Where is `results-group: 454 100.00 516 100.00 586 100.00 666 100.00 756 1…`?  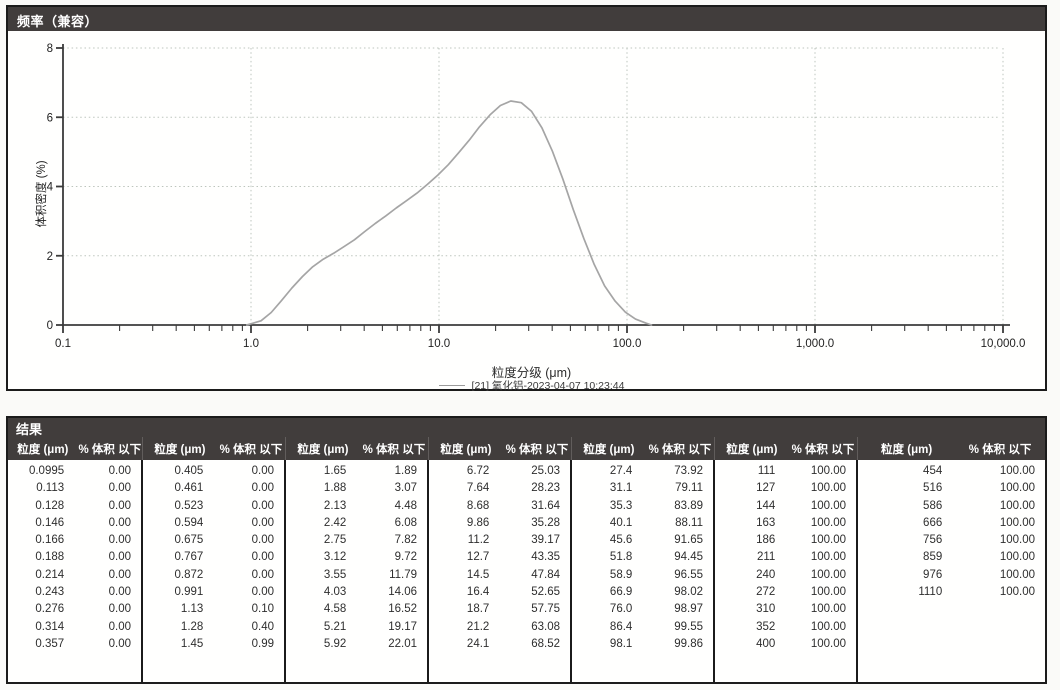 results-group: 454 100.00 516 100.00 586 100.00 666 100.00 756 1… is located at coordinates (951, 571).